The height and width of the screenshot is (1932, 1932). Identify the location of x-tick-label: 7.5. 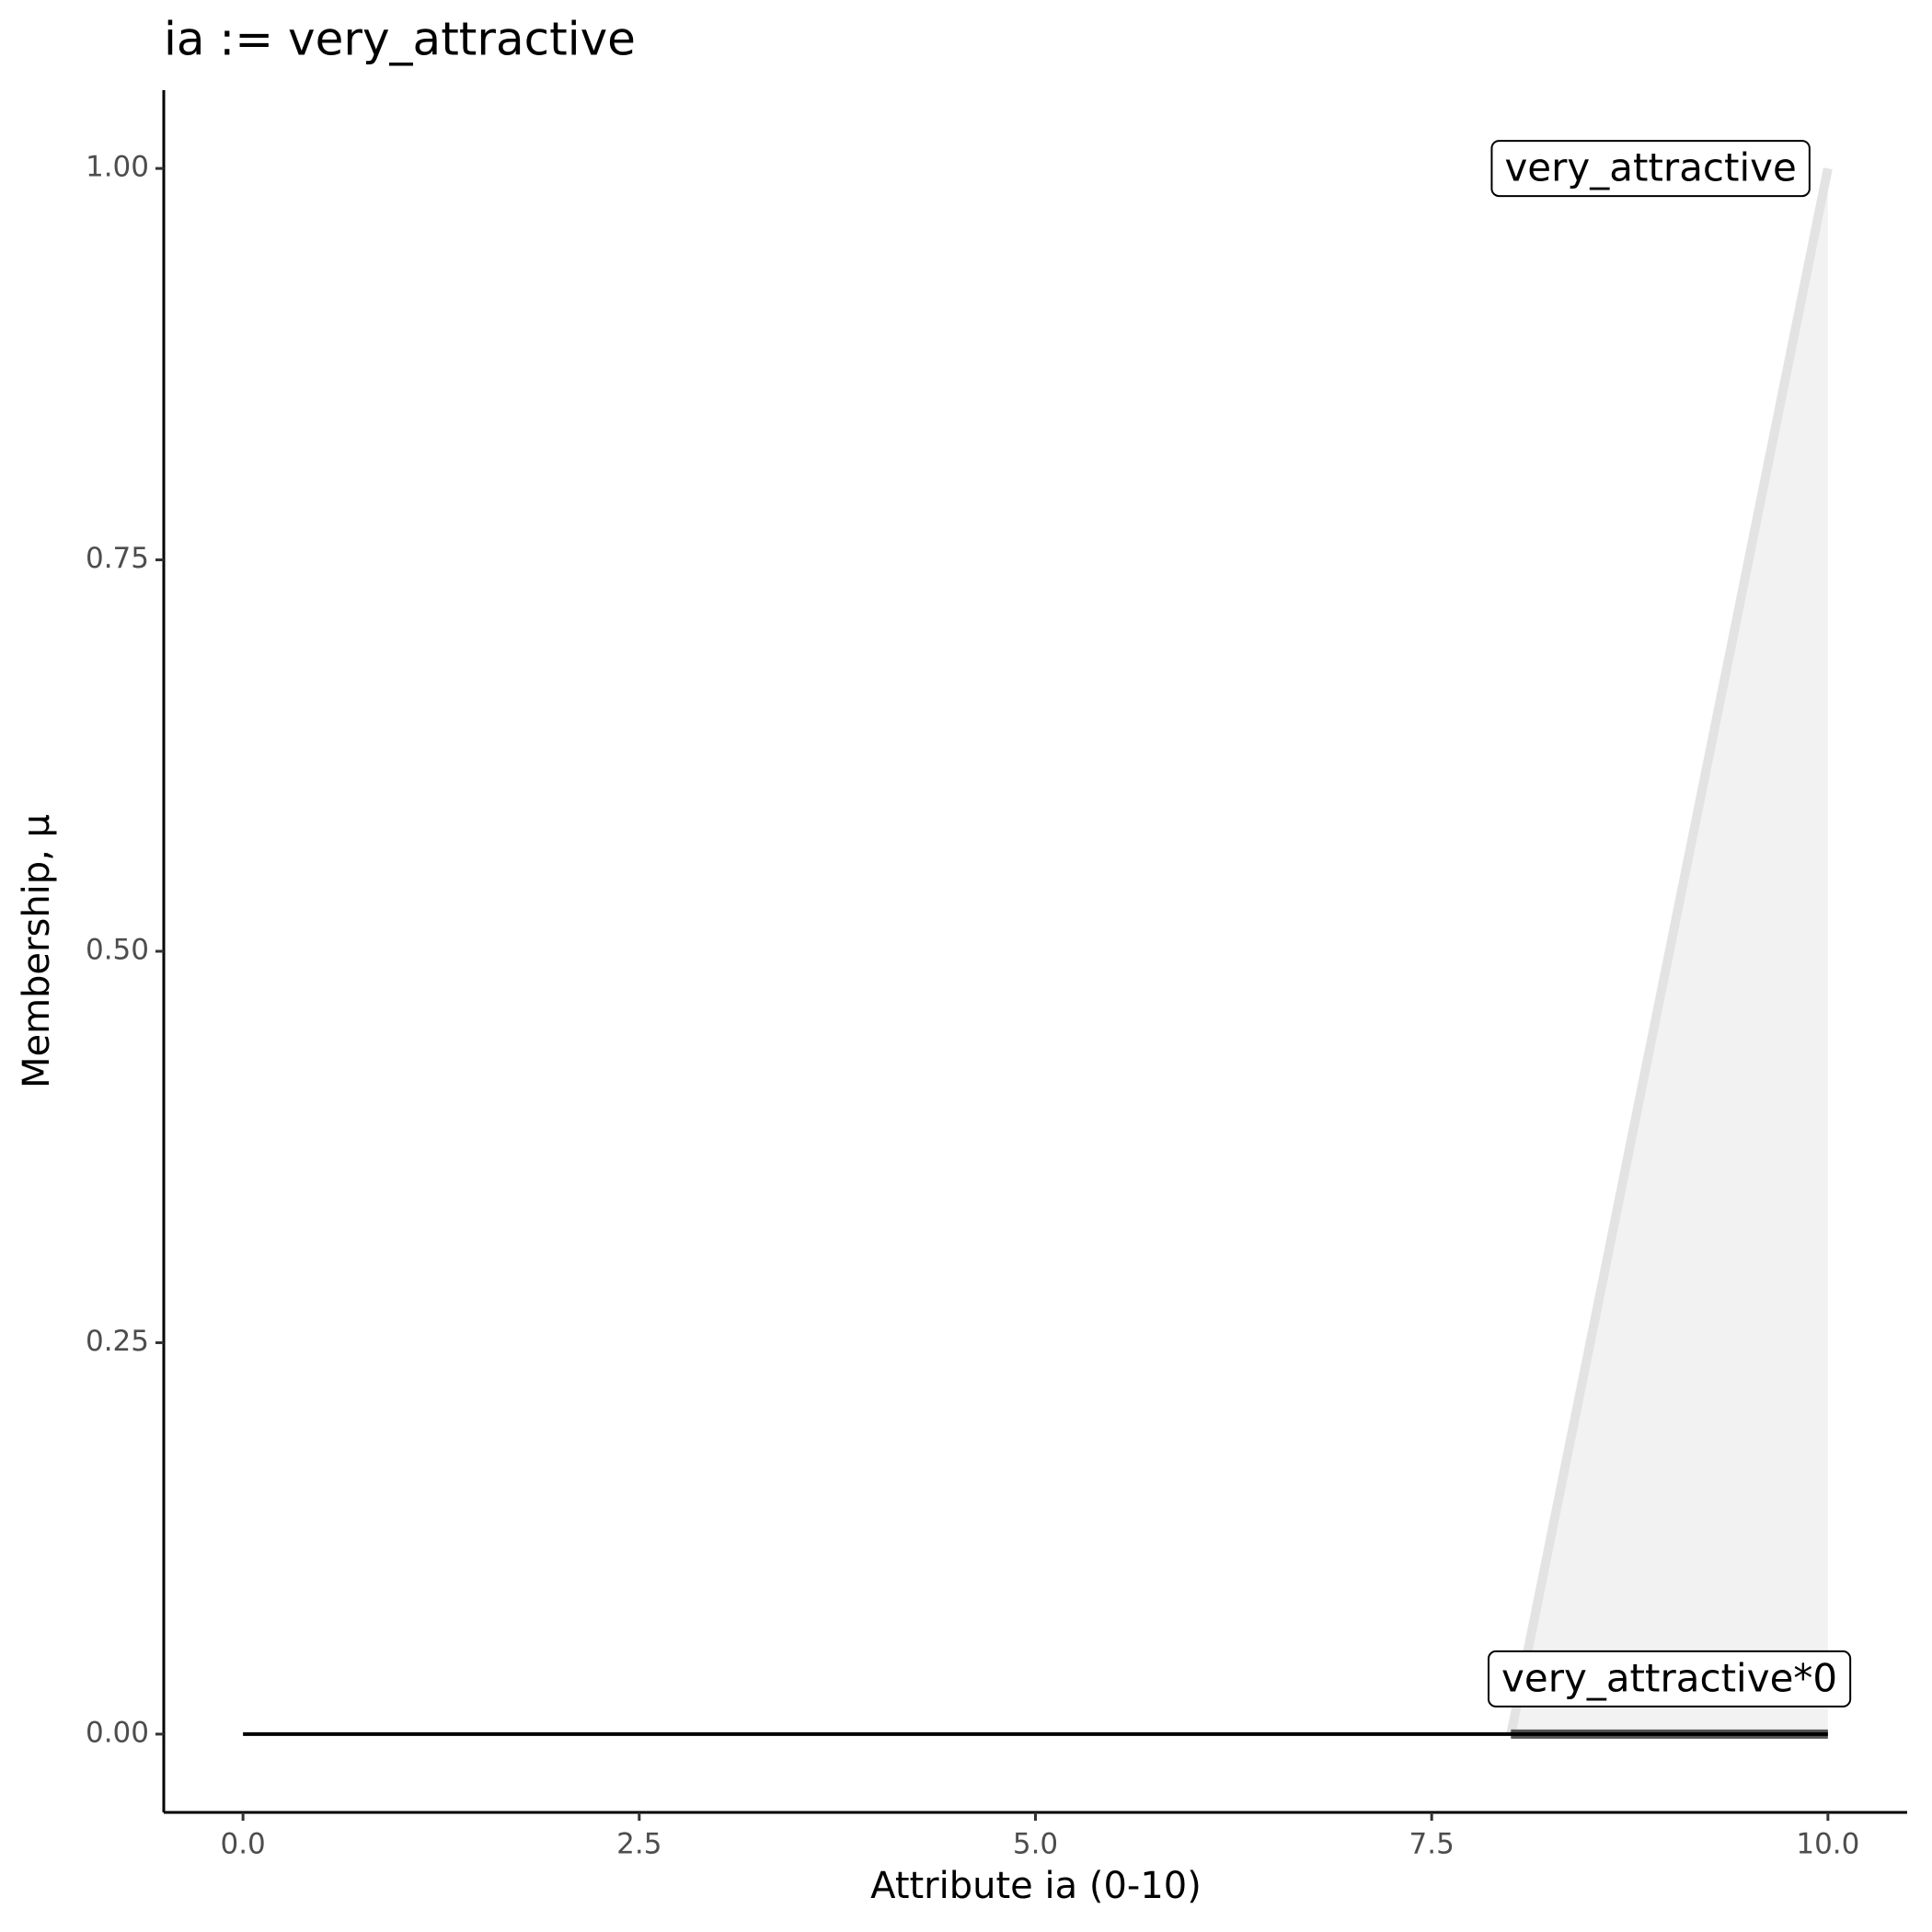
(1432, 1844).